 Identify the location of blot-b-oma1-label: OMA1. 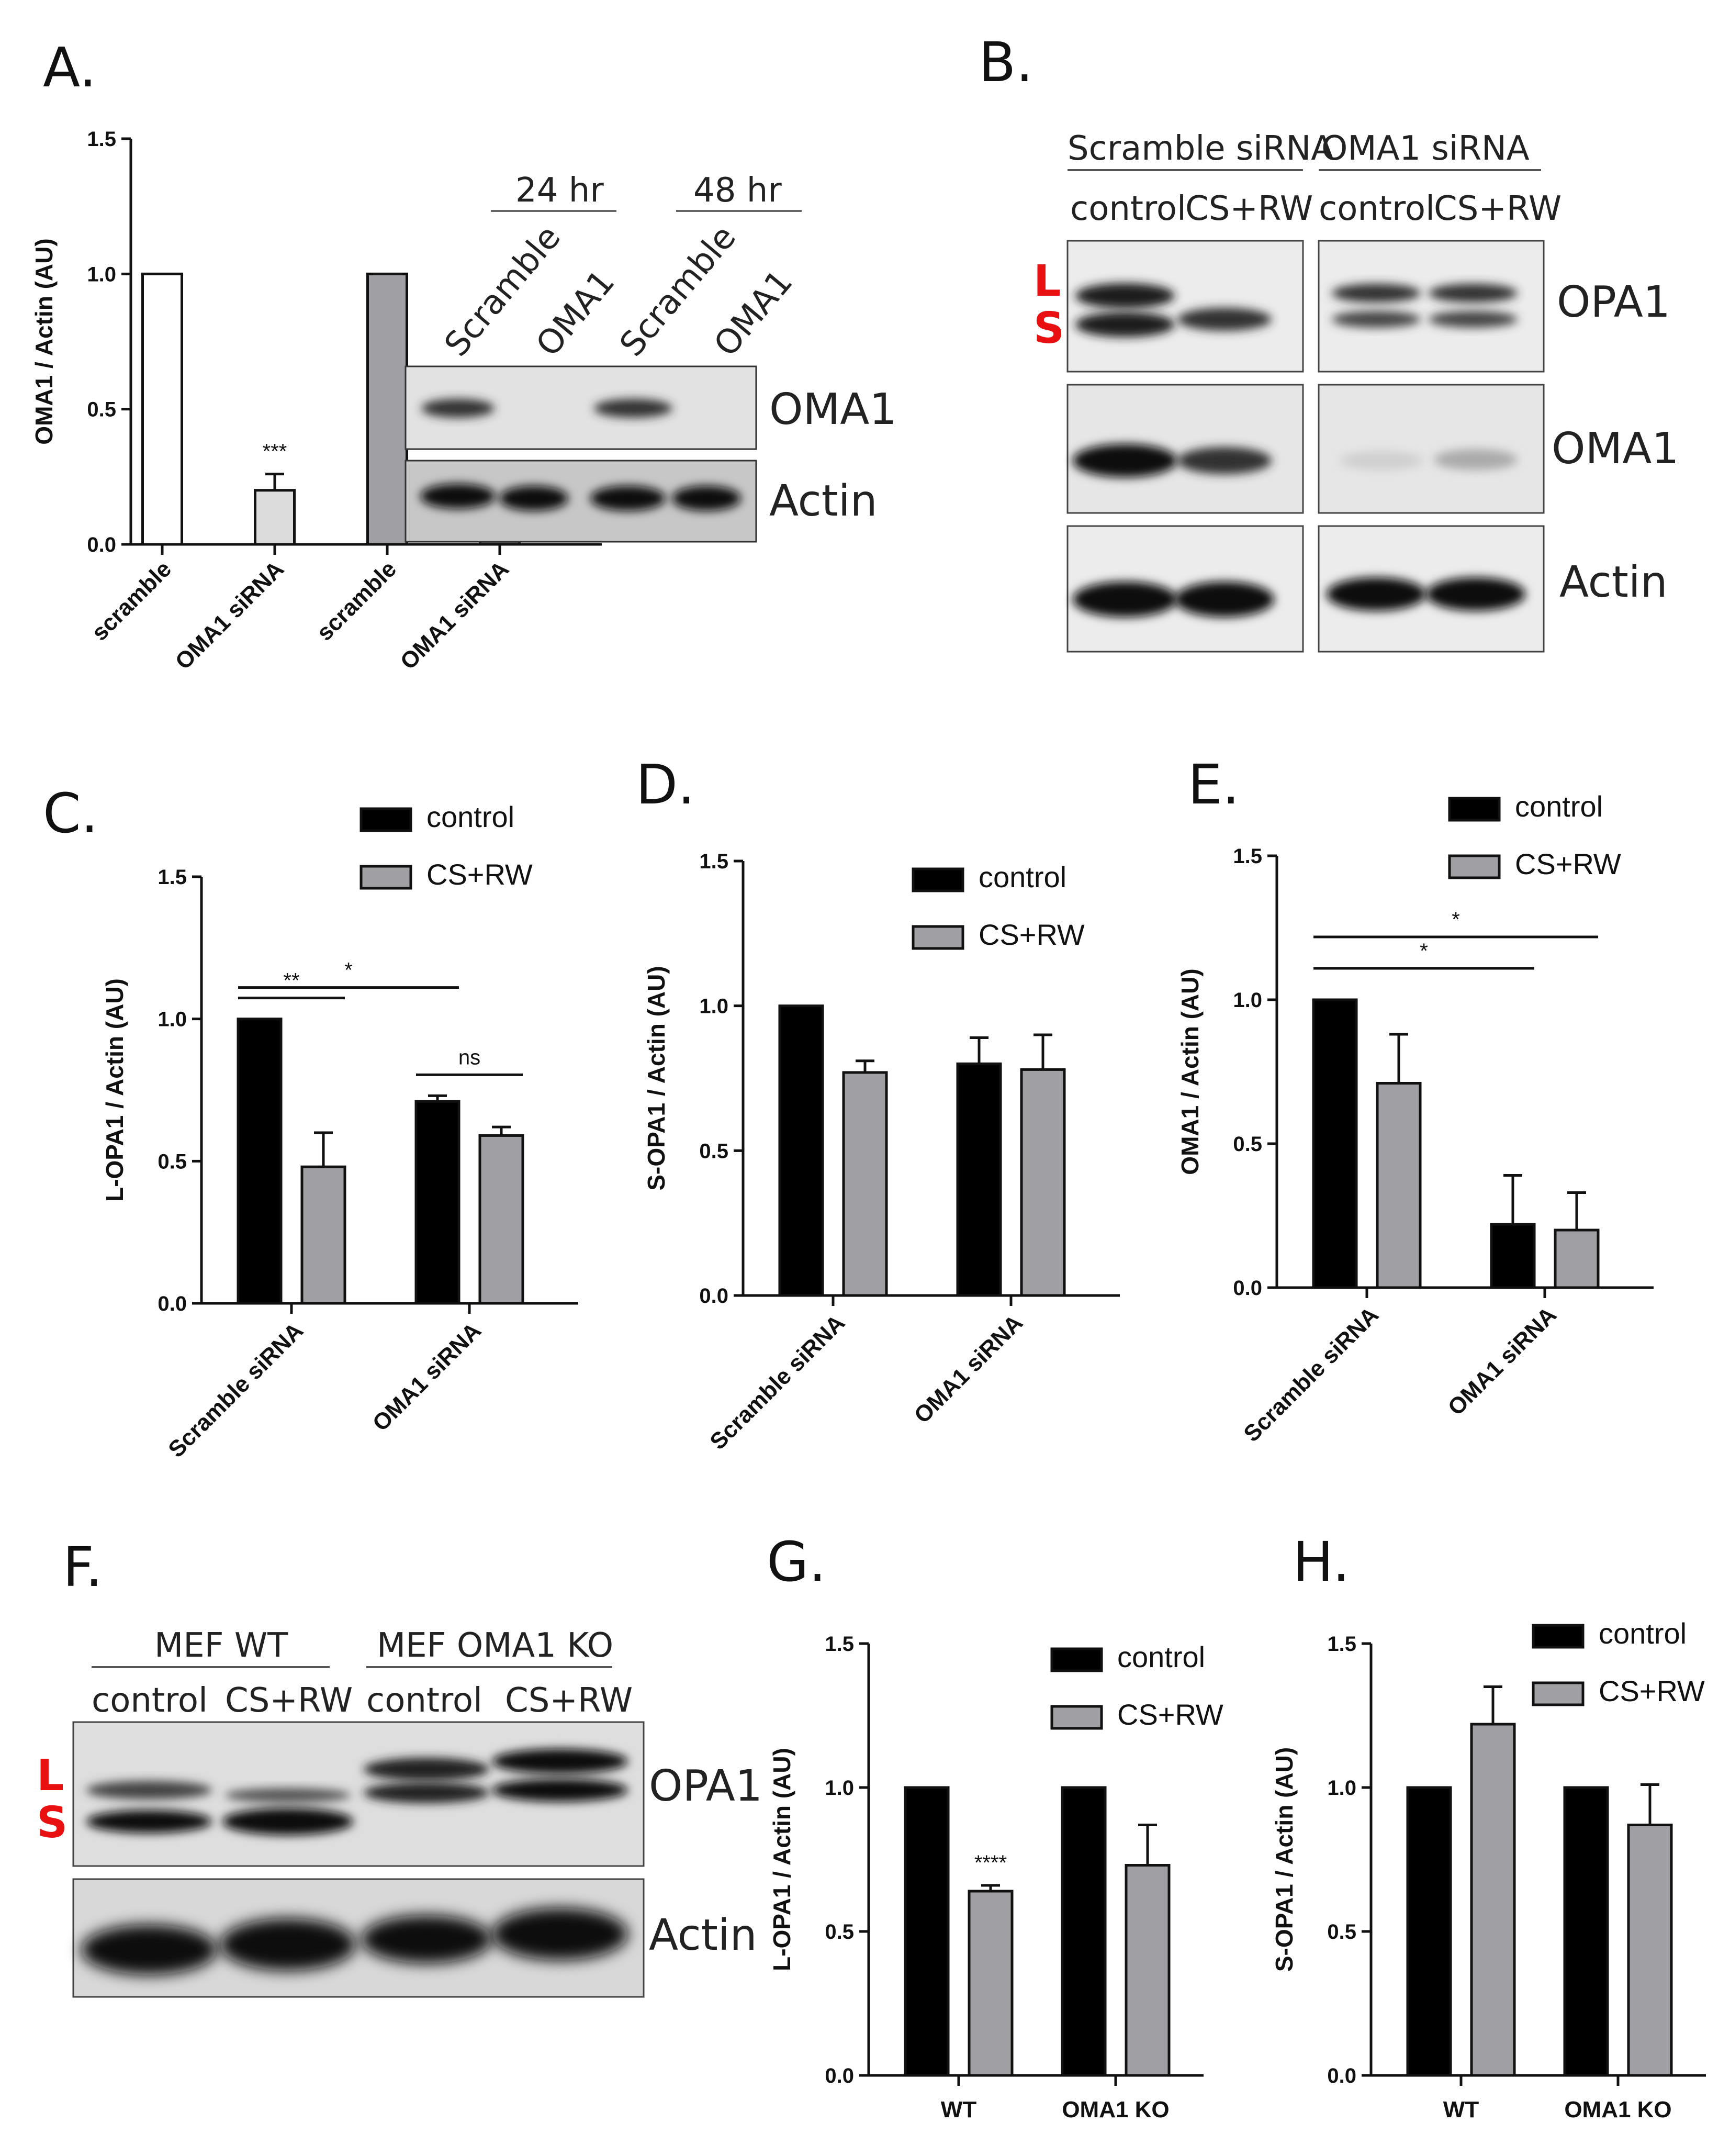
(1615, 449).